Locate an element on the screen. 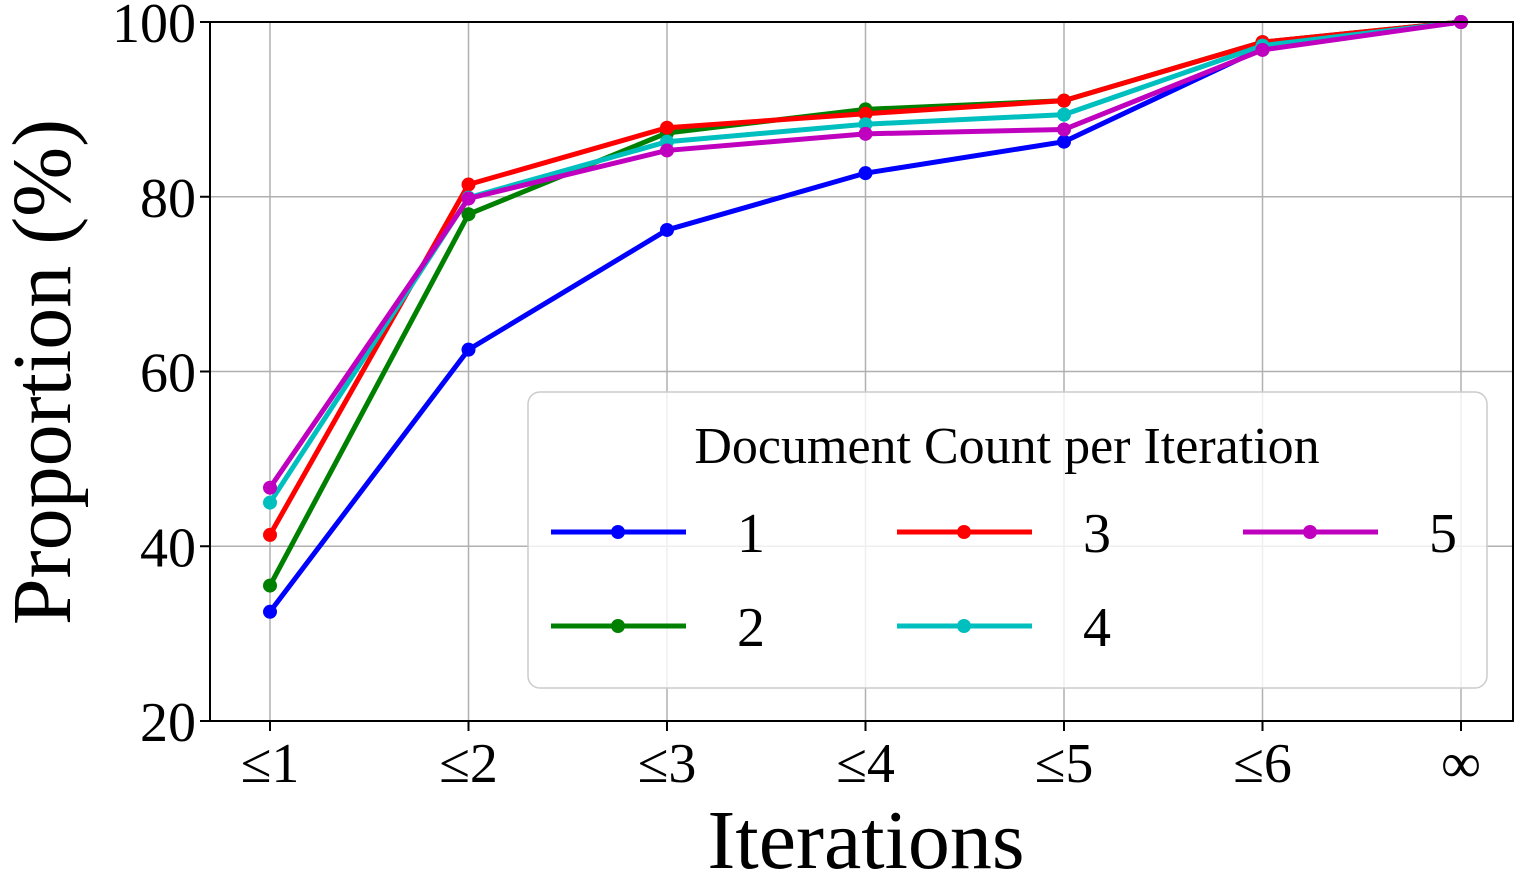 This screenshot has width=1523, height=875. legend-label: 3 is located at coordinates (1097, 534).